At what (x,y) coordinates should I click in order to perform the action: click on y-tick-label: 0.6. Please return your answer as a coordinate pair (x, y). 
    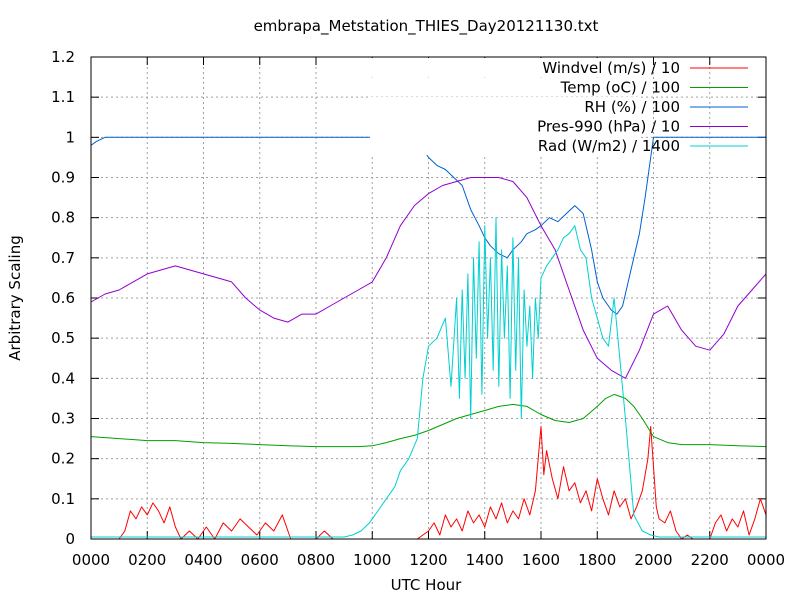
    Looking at the image, I should click on (63, 298).